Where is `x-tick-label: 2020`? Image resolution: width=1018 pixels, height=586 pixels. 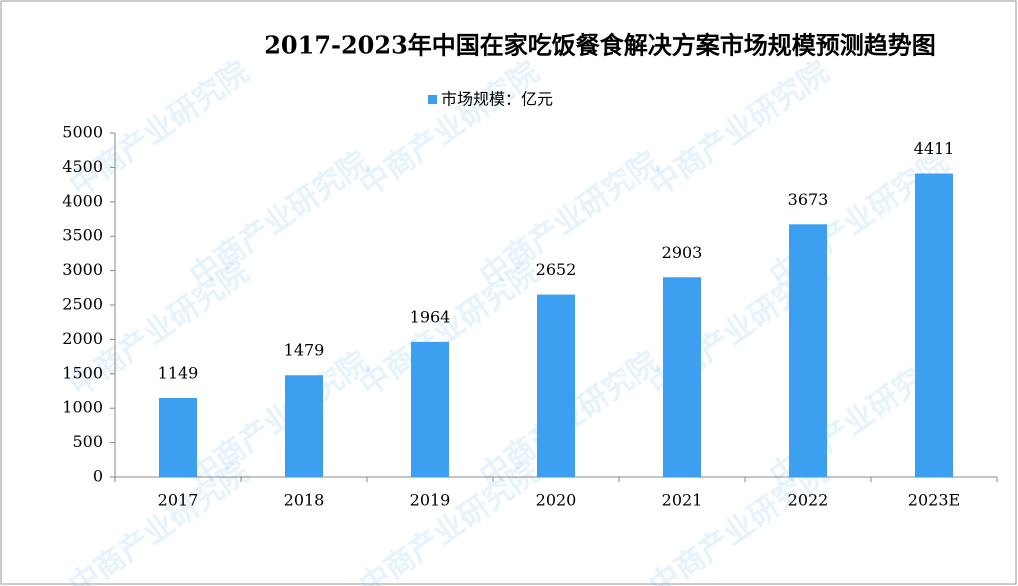 x-tick-label: 2020 is located at coordinates (556, 500).